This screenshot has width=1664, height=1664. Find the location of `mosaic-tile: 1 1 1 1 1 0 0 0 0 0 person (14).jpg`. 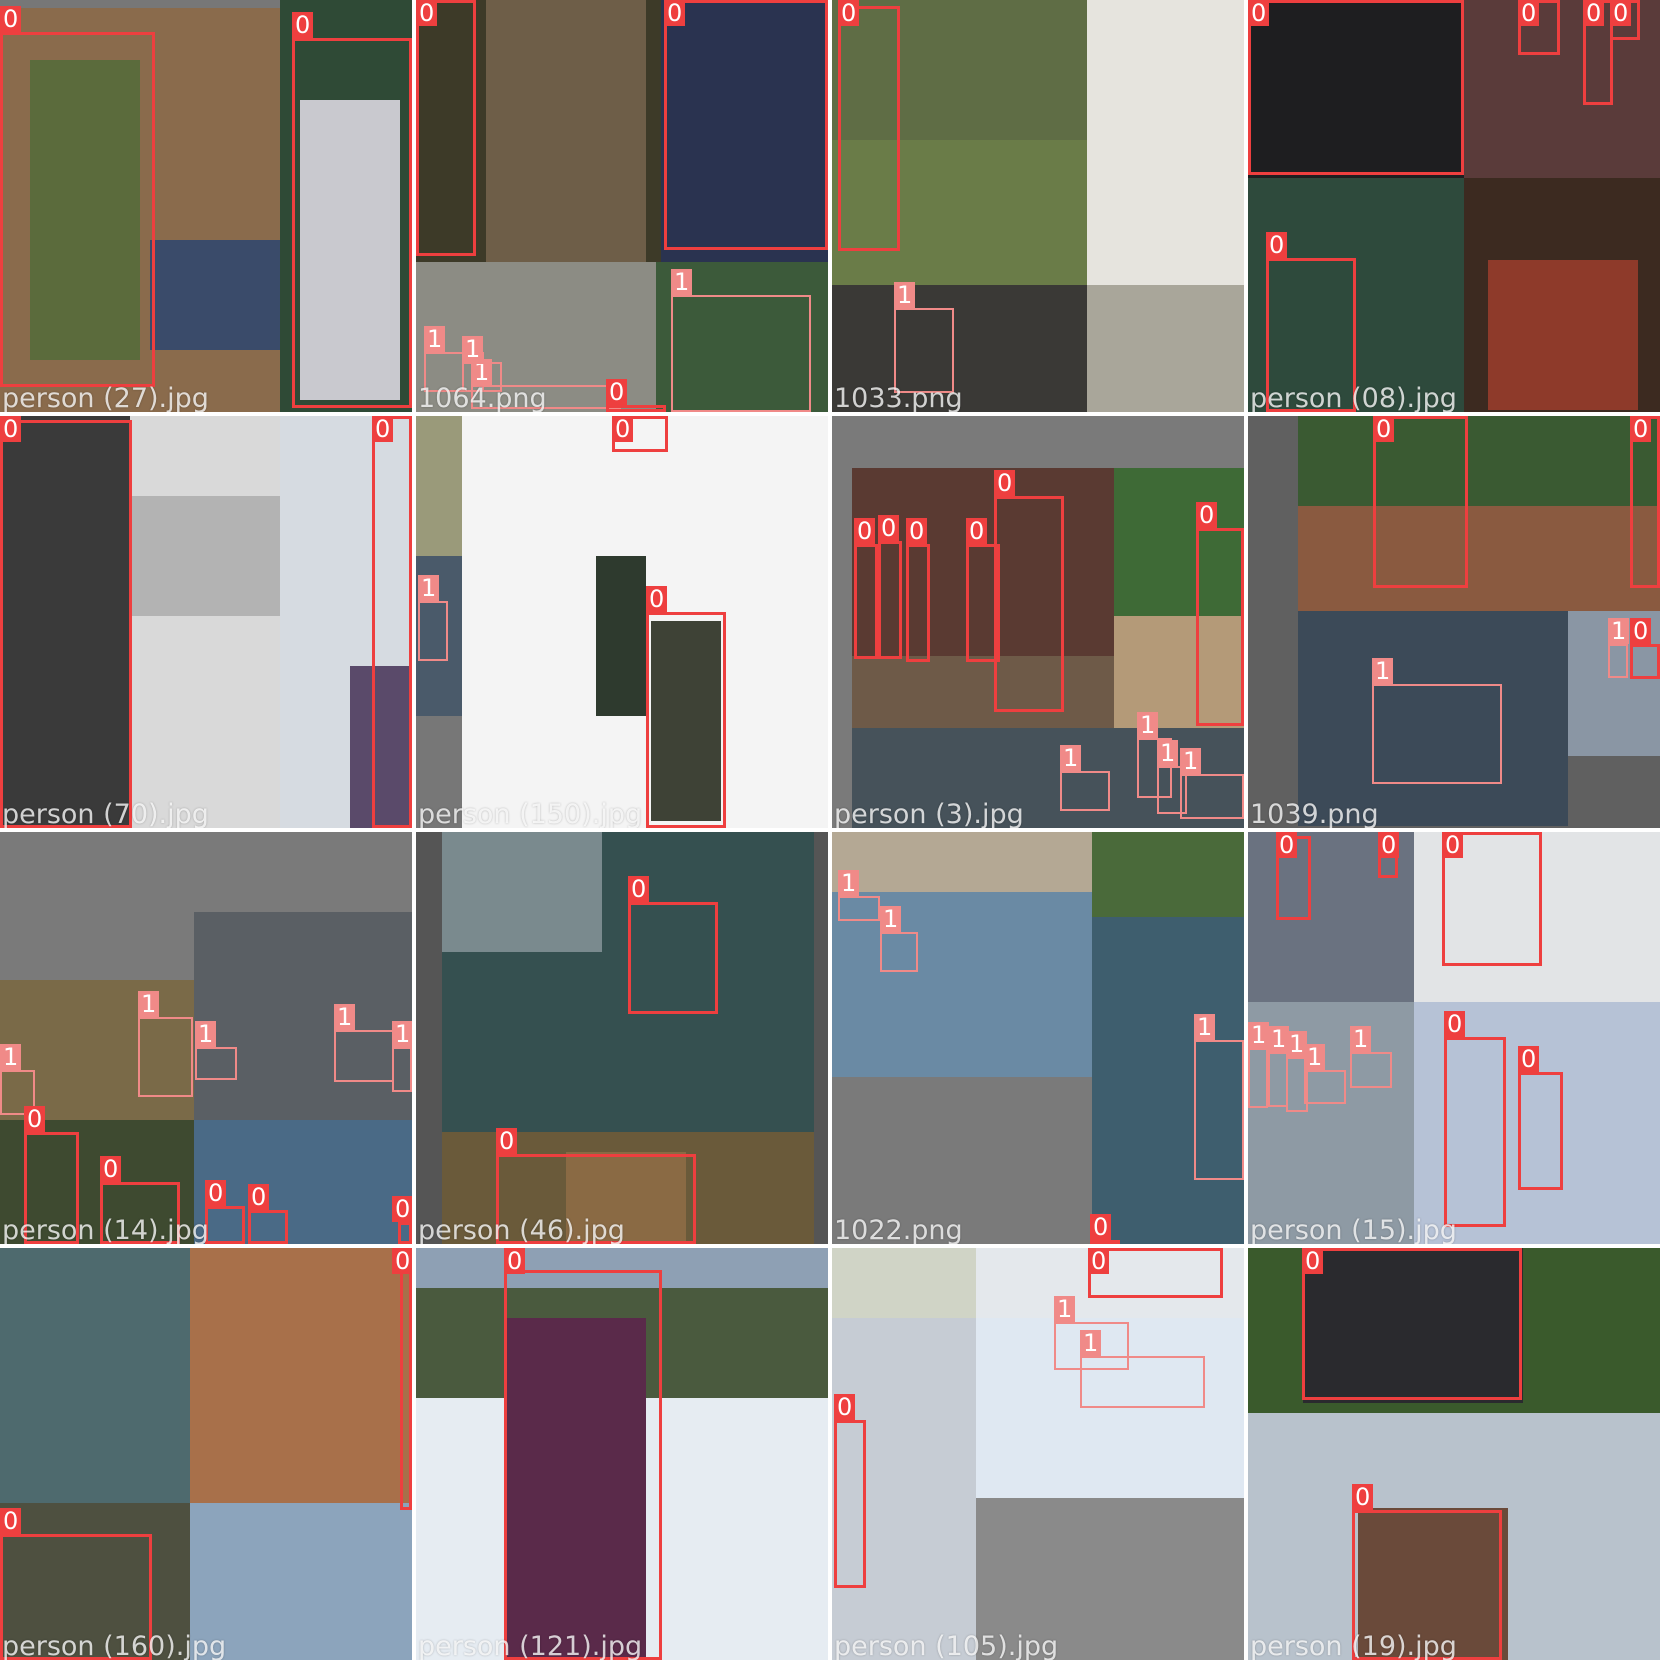

mosaic-tile: 1 1 1 1 1 0 0 0 0 0 person (14).jpg is located at coordinates (206, 1038).